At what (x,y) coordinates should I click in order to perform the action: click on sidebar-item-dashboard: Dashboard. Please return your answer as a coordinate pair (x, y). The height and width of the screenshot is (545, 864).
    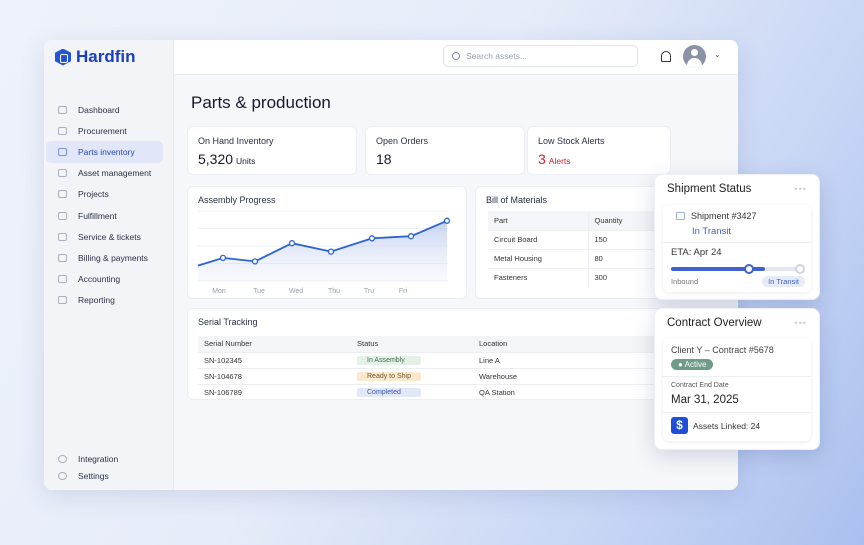
    Looking at the image, I should click on (104, 109).